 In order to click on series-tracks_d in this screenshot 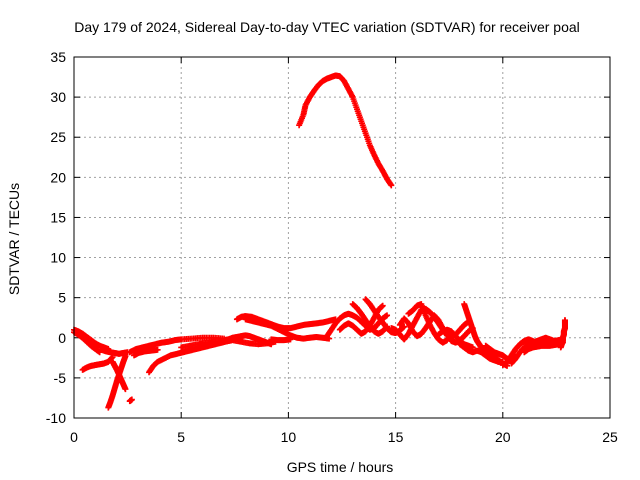, I will do `click(117, 382)`.